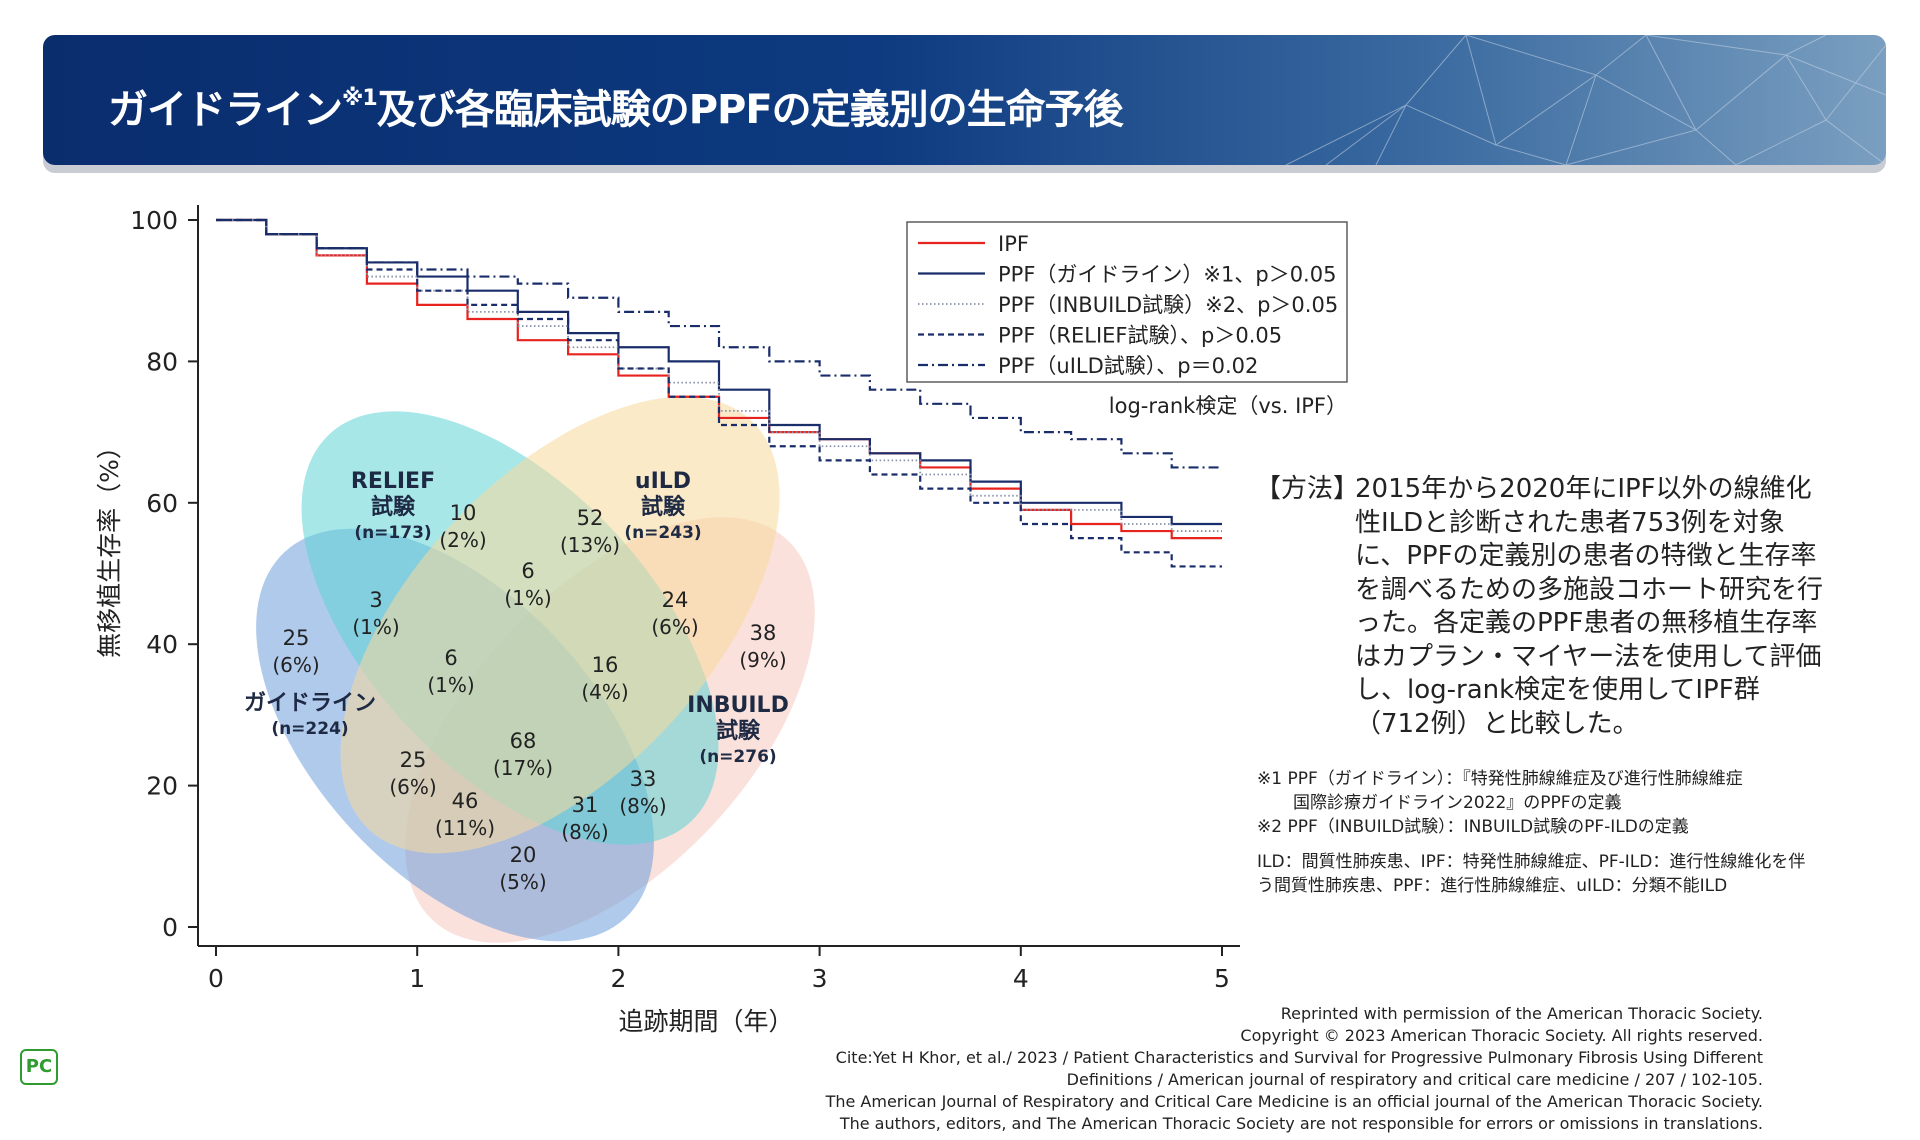  What do you see at coordinates (590, 518) in the screenshot?
I see `venn-count-uild-only: 52` at bounding box center [590, 518].